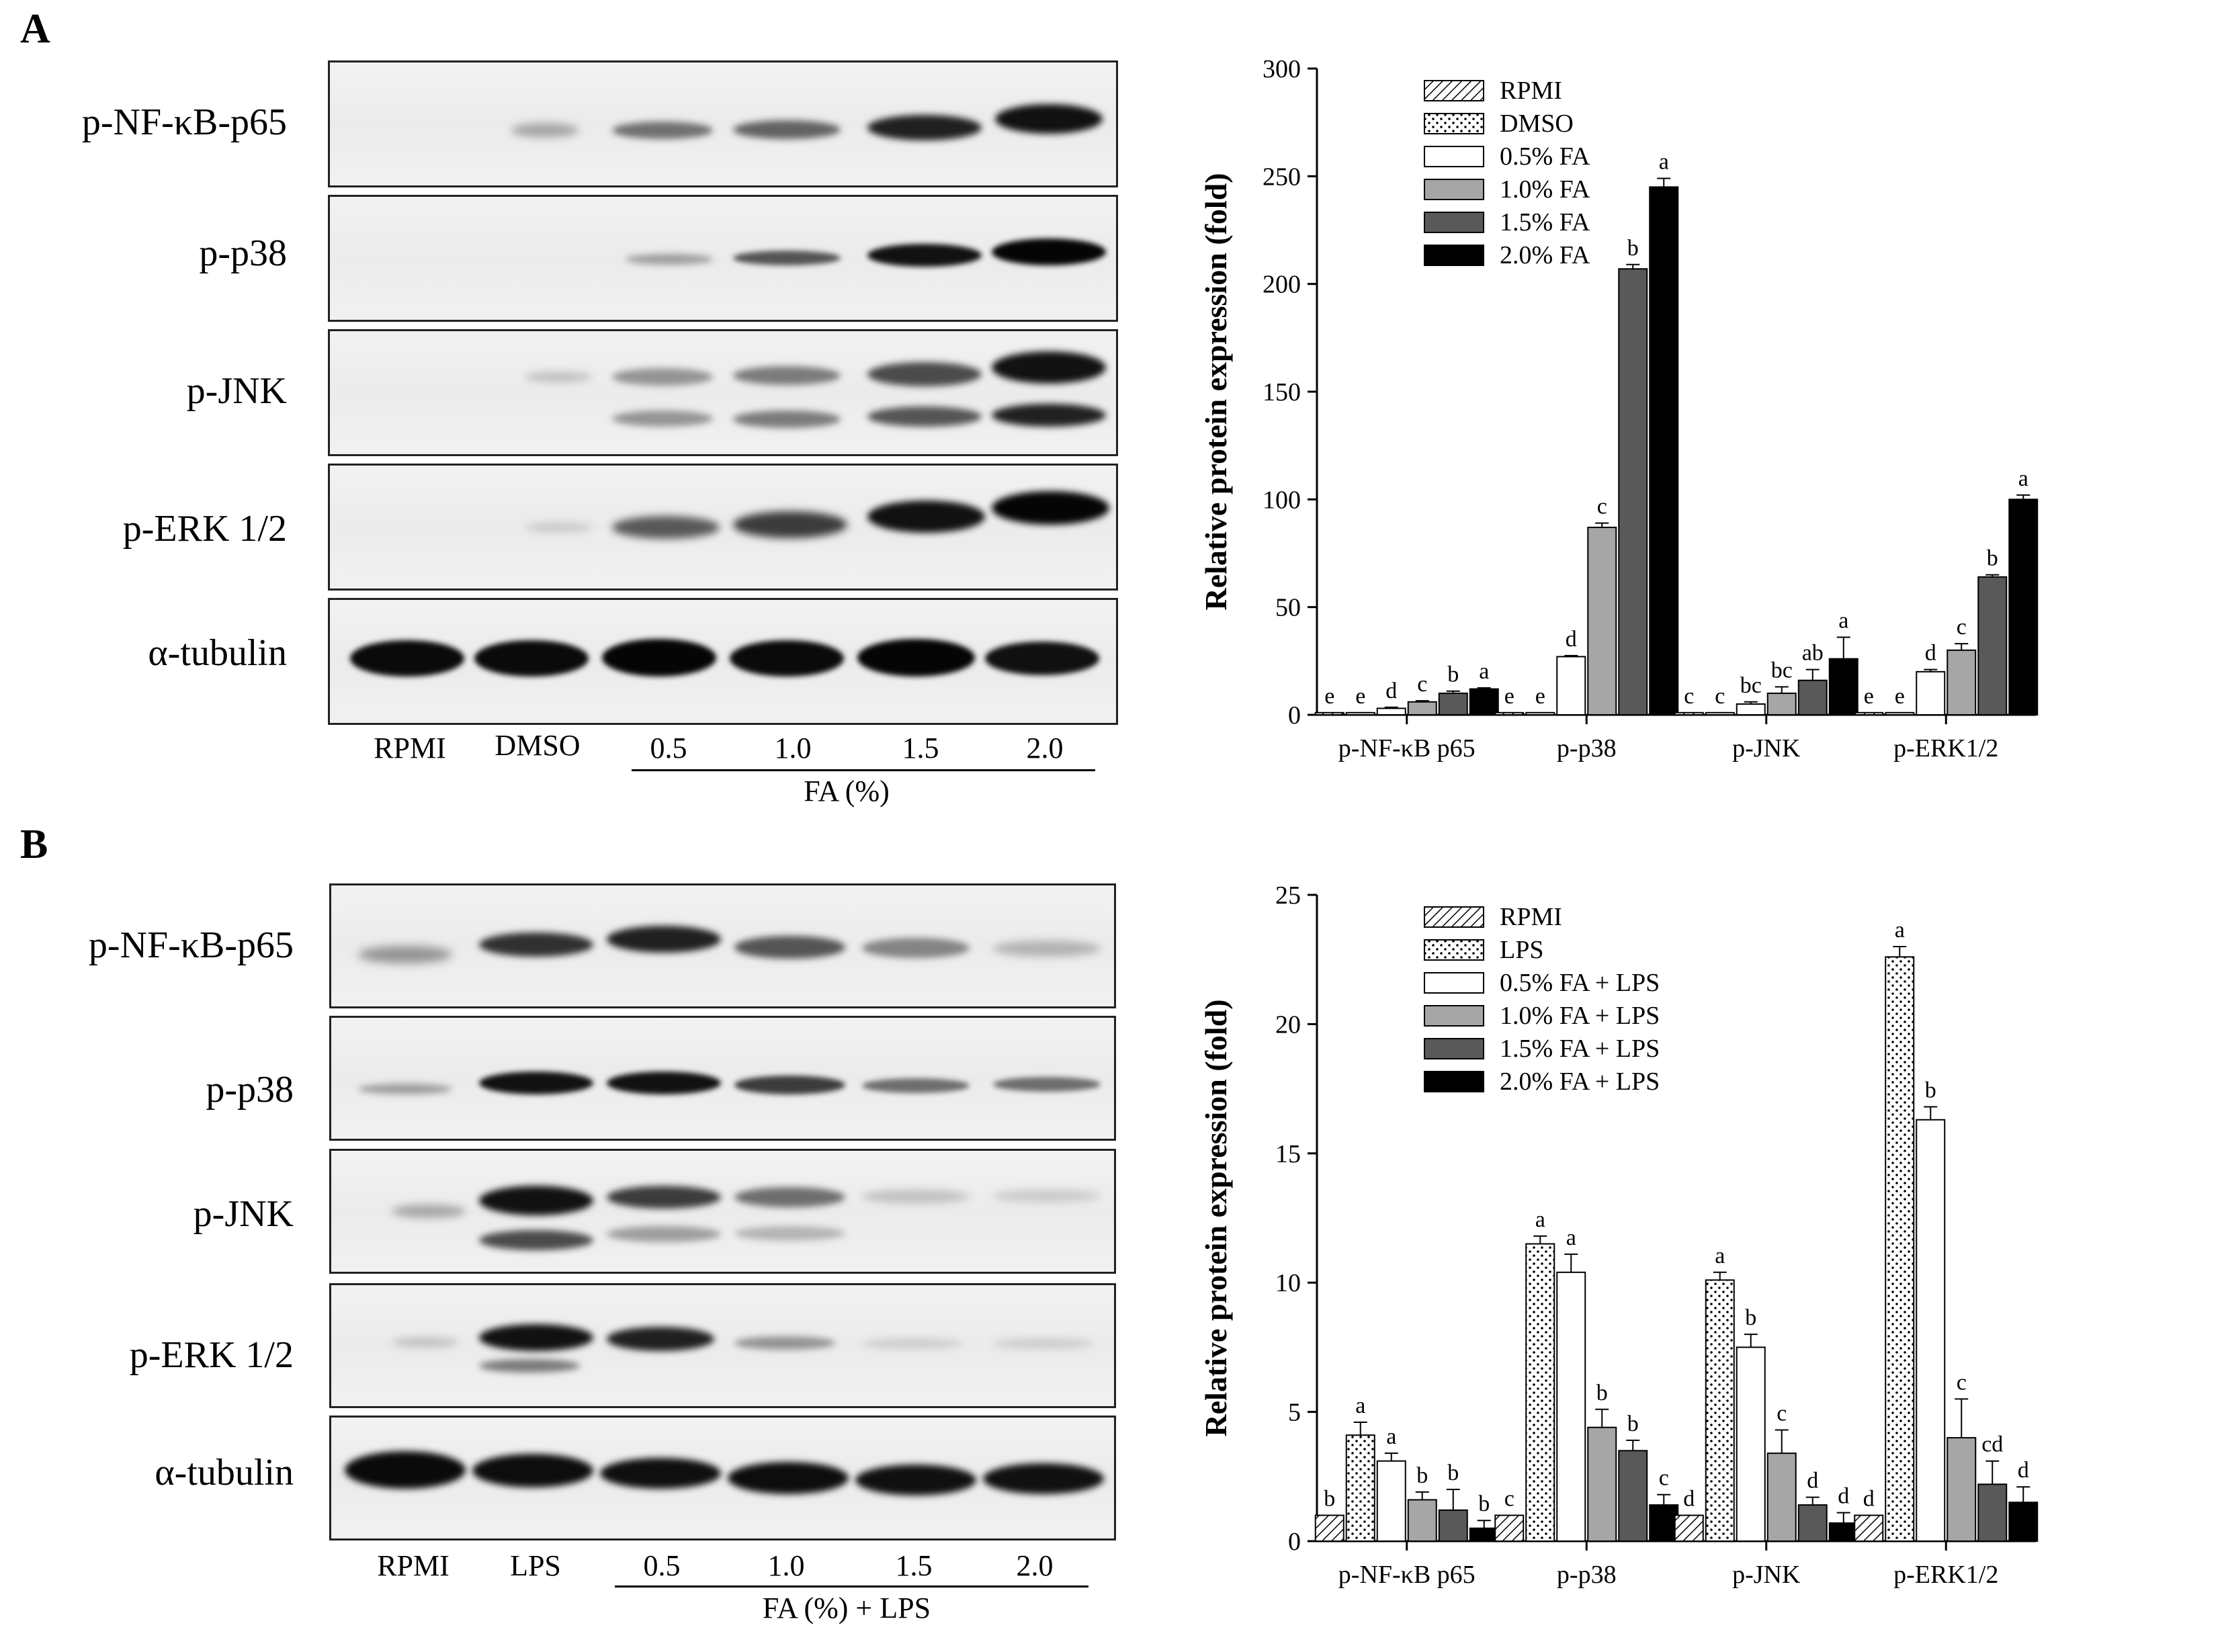 The height and width of the screenshot is (1652, 2222). What do you see at coordinates (1751, 685) in the screenshot?
I see `significance-letter: bc` at bounding box center [1751, 685].